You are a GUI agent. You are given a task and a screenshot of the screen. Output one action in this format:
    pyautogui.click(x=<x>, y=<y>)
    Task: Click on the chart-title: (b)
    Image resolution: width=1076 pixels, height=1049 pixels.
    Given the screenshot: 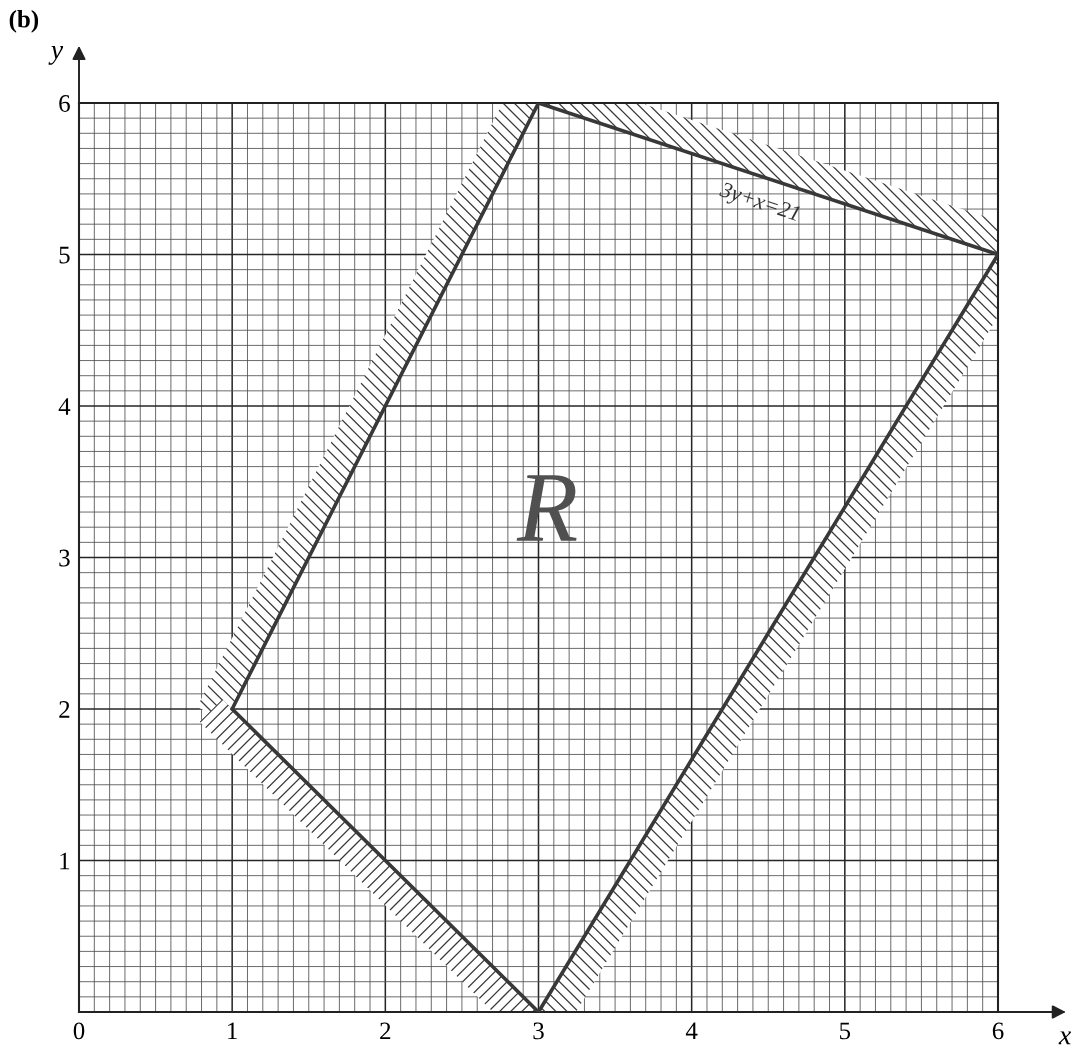 What is the action you would take?
    pyautogui.click(x=24, y=21)
    